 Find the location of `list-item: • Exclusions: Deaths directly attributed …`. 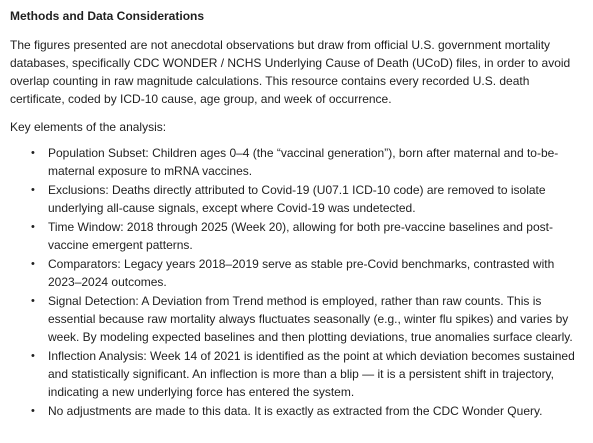

list-item: • Exclusions: Deaths directly attributed … is located at coordinates (306, 199).